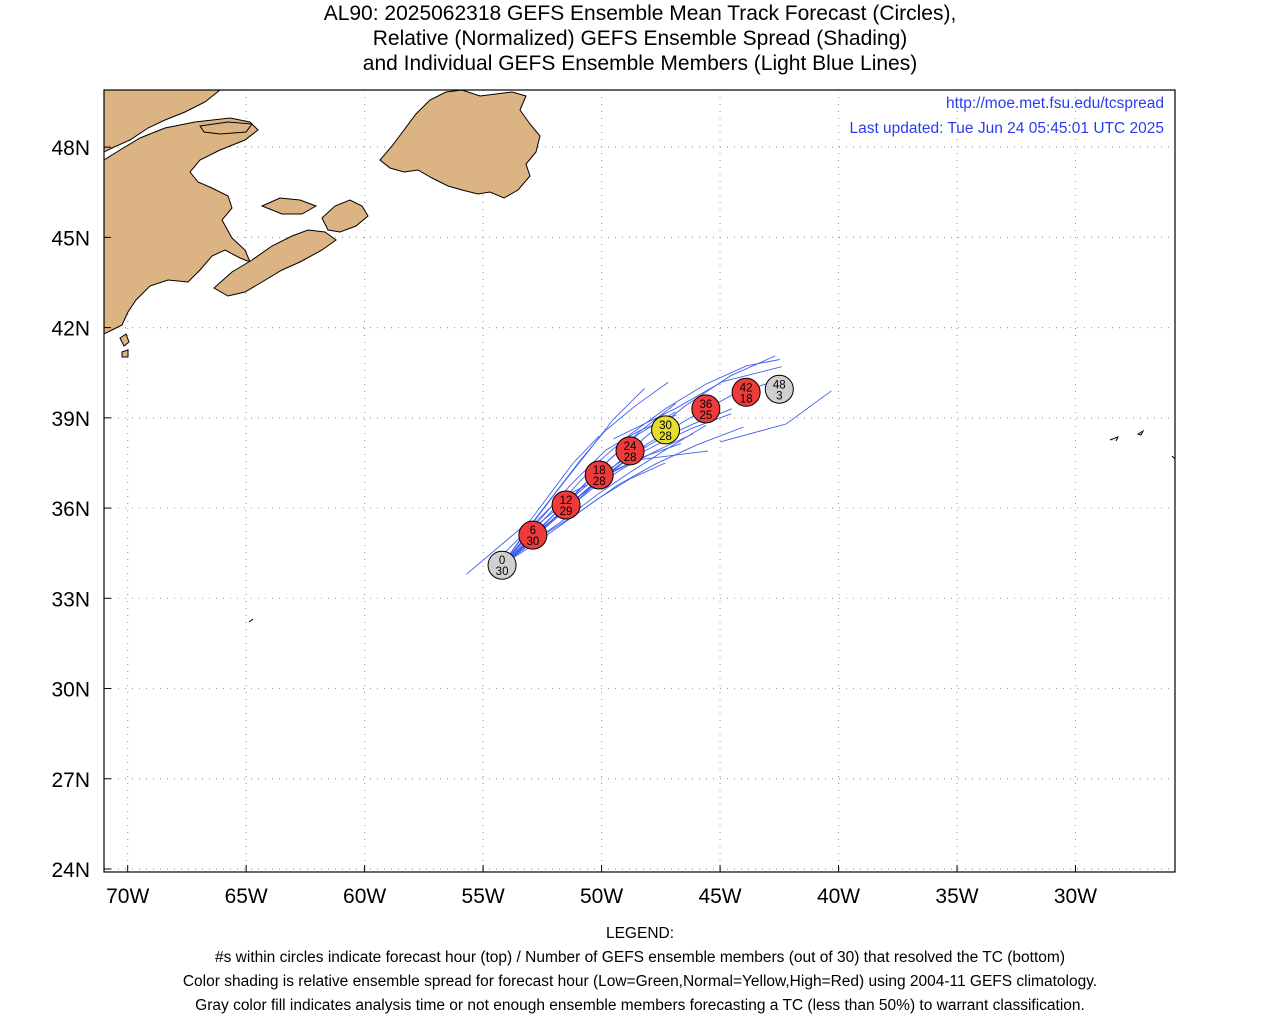  I want to click on bermuda, so click(251, 620).